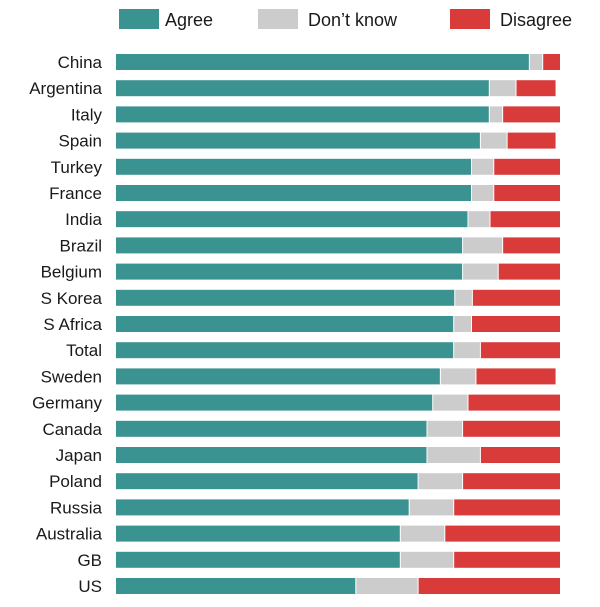  What do you see at coordinates (274, 402) in the screenshot?
I see `bar-germany-agree` at bounding box center [274, 402].